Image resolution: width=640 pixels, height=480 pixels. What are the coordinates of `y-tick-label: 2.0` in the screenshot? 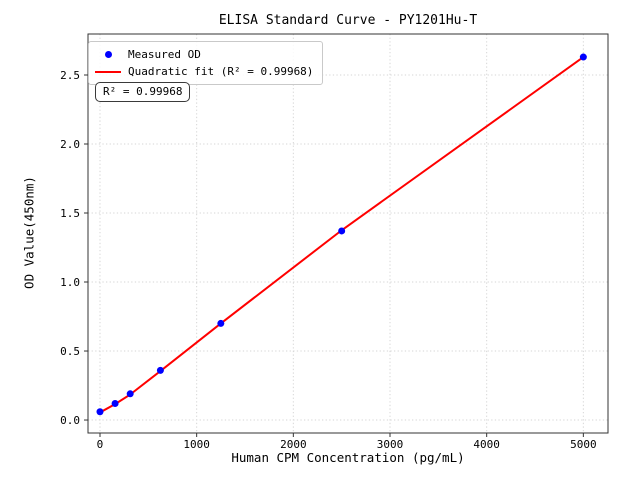 It's located at (70, 144).